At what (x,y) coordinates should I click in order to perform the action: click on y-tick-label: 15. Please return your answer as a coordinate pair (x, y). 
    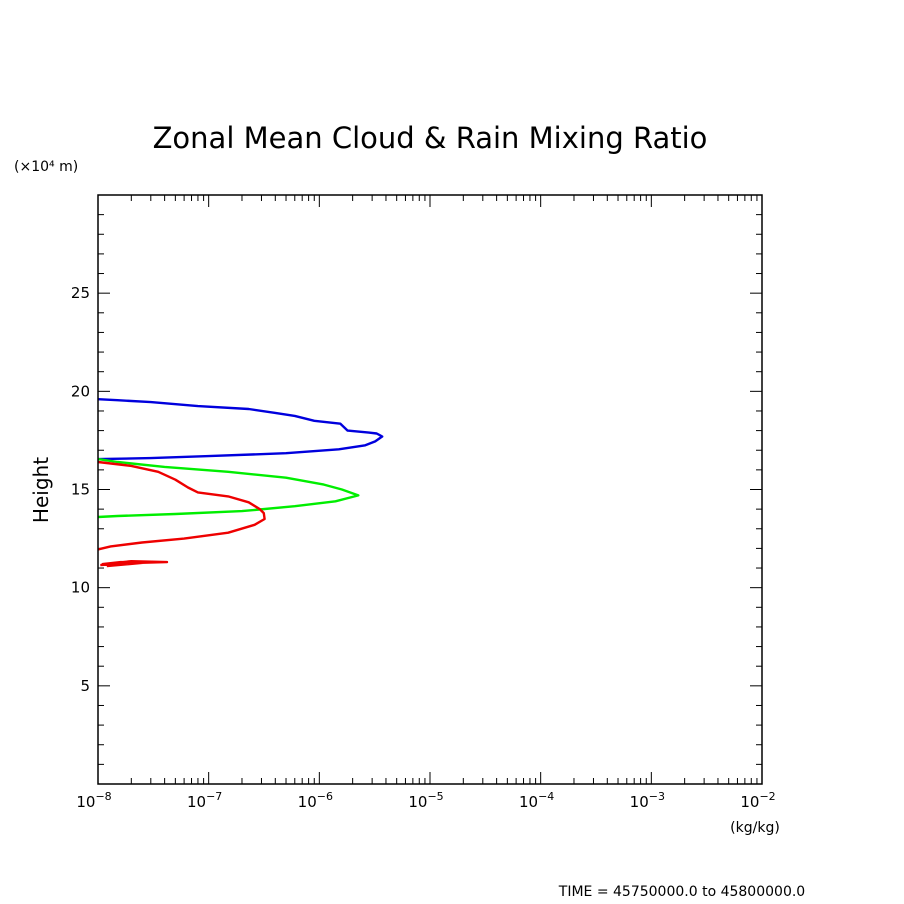
    Looking at the image, I should click on (80, 490).